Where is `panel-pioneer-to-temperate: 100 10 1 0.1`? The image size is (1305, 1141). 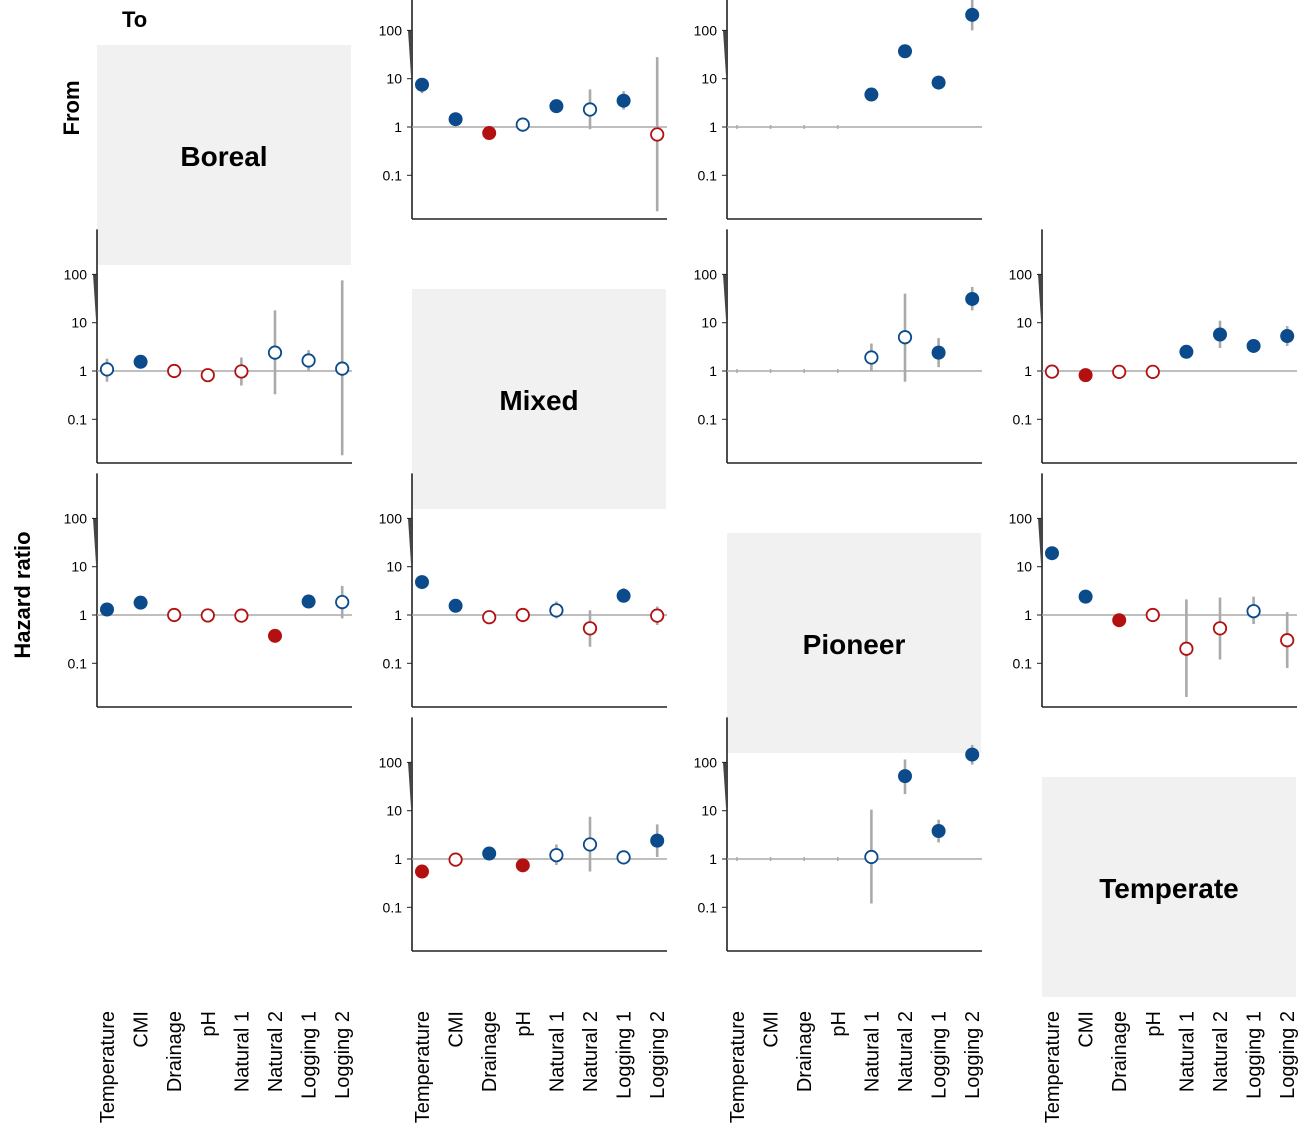 panel-pioneer-to-temperate: 100 10 1 0.1 is located at coordinates (1153, 590).